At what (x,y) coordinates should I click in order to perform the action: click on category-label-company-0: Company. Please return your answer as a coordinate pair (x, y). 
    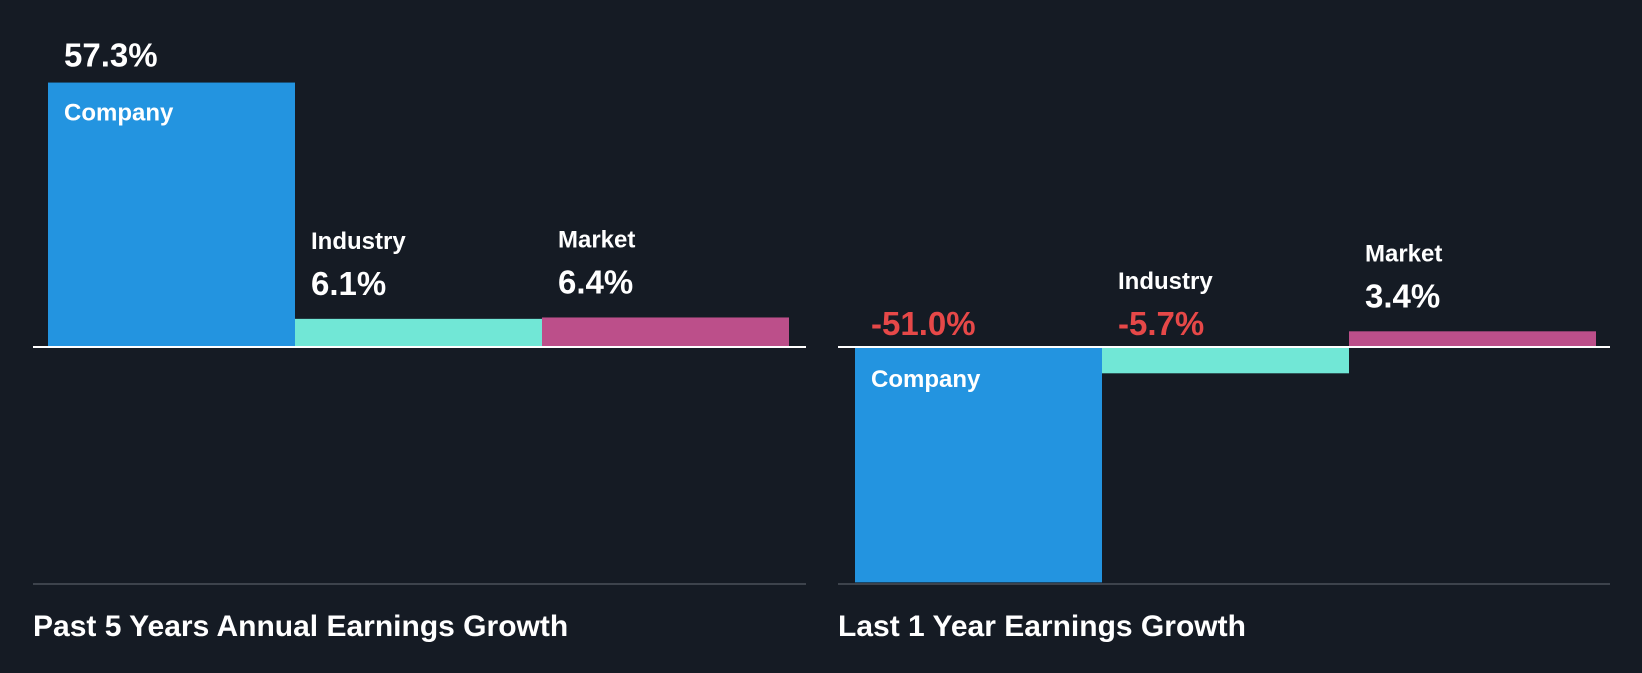
    Looking at the image, I should click on (119, 113).